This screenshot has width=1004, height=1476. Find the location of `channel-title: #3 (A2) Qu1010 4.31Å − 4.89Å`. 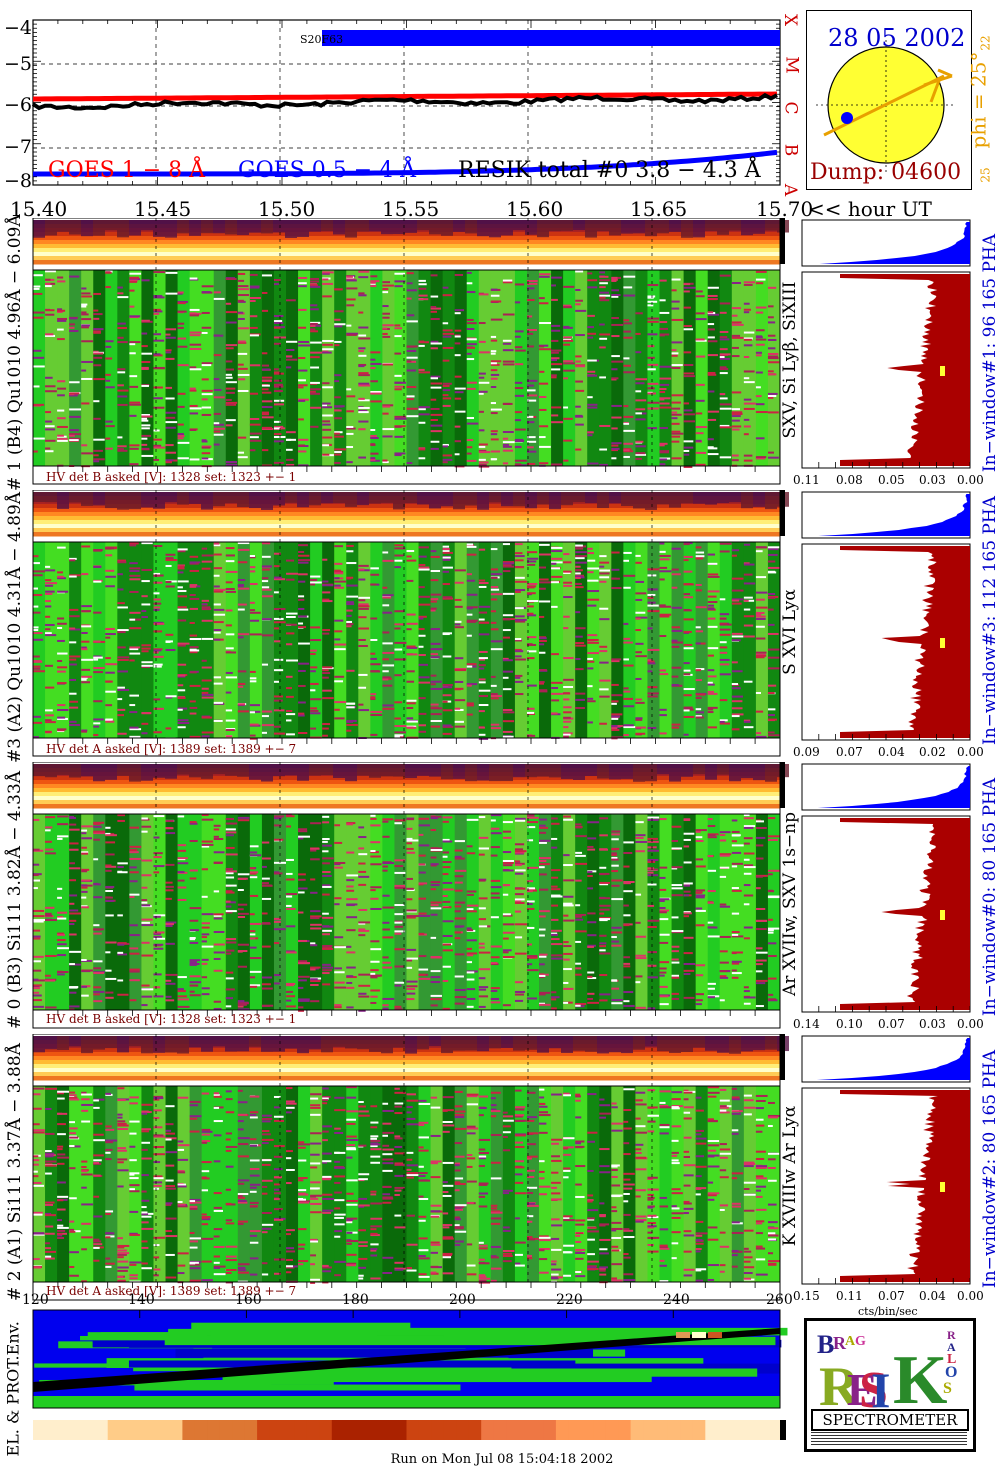

channel-title: #3 (A2) Qu1010 4.31Å − 4.89Å is located at coordinates (15, 627).